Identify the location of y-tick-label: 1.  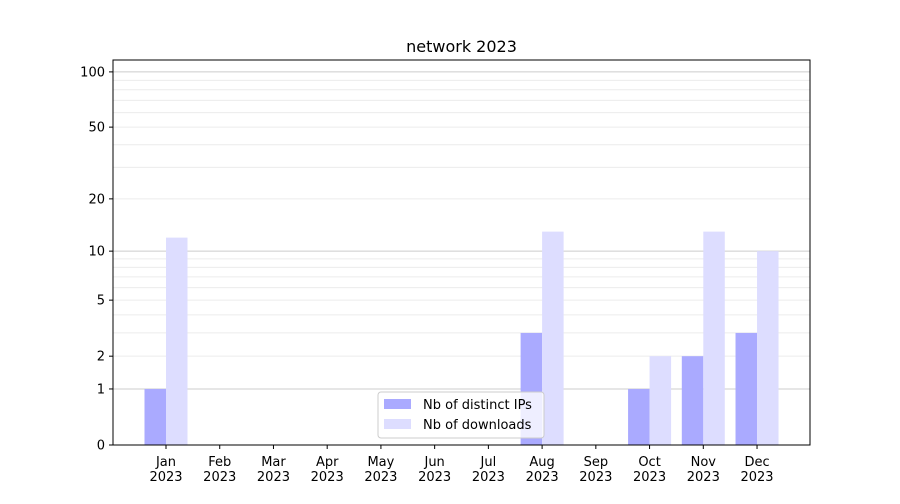
(101, 389).